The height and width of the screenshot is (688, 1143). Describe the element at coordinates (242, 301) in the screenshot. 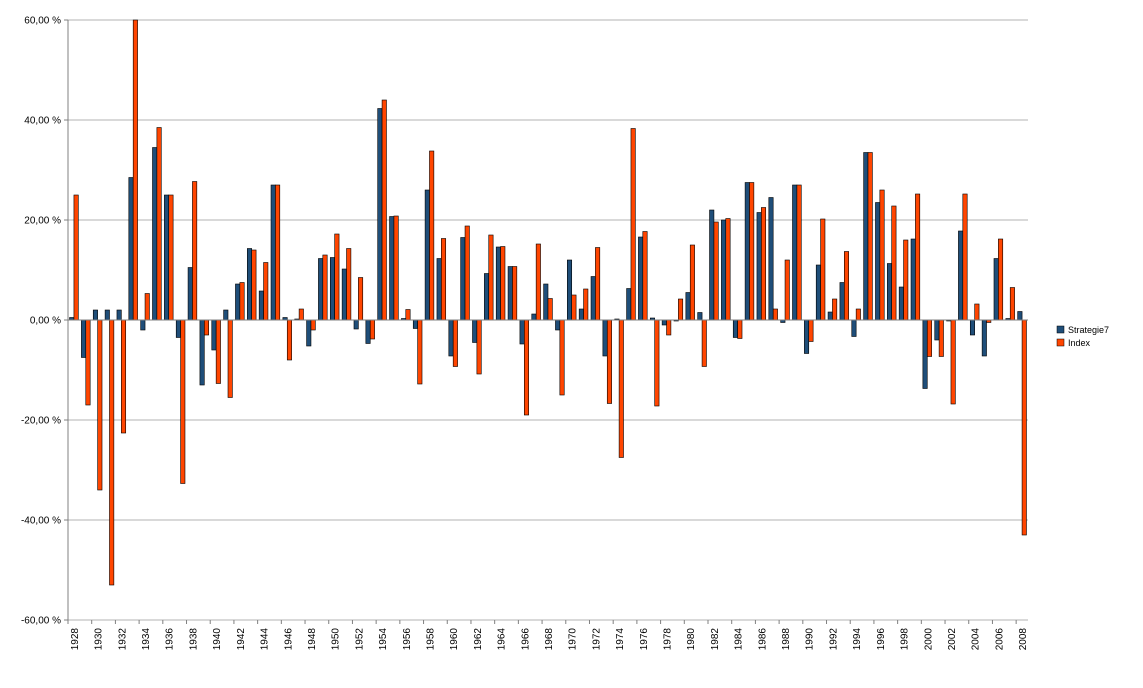

I see `bar-index-1942` at that location.